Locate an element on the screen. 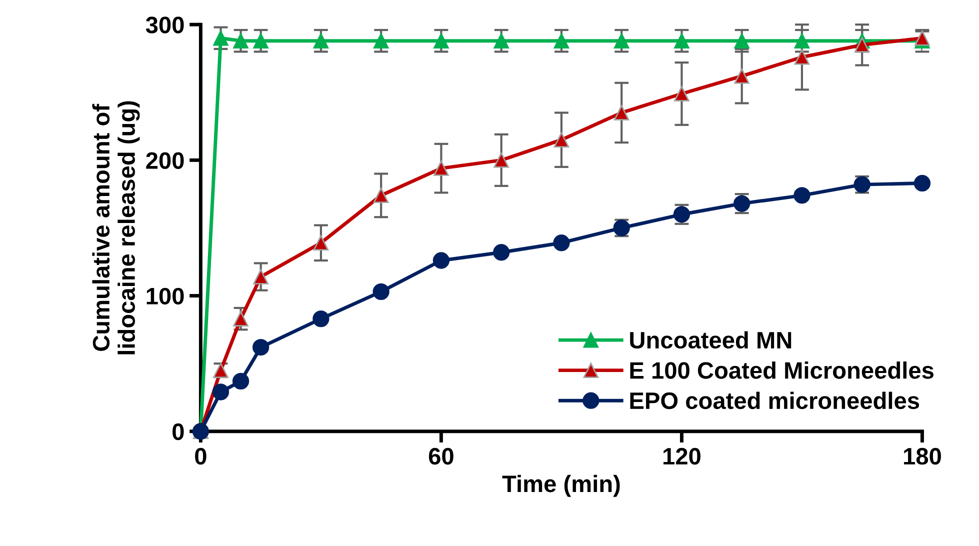  x-tick-label: 60 is located at coordinates (441, 456).